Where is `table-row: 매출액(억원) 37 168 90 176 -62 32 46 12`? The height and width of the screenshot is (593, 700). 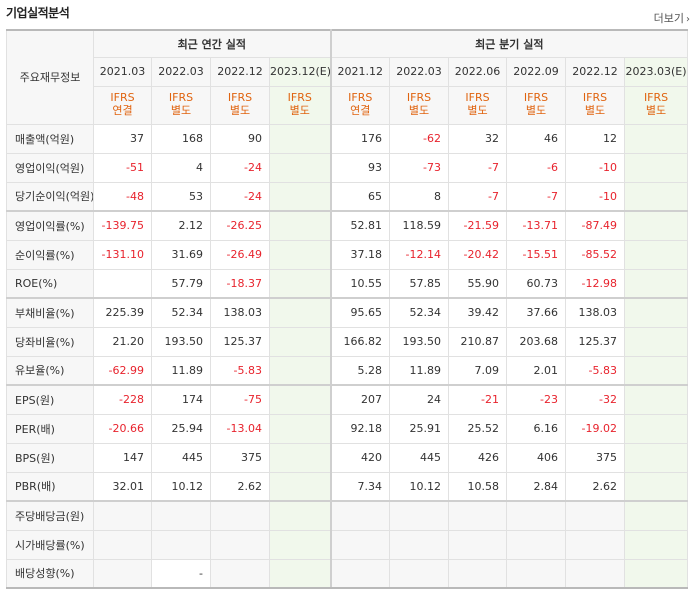
table-row: 매출액(억원) 37 168 90 176 -62 32 46 12 is located at coordinates (347, 138).